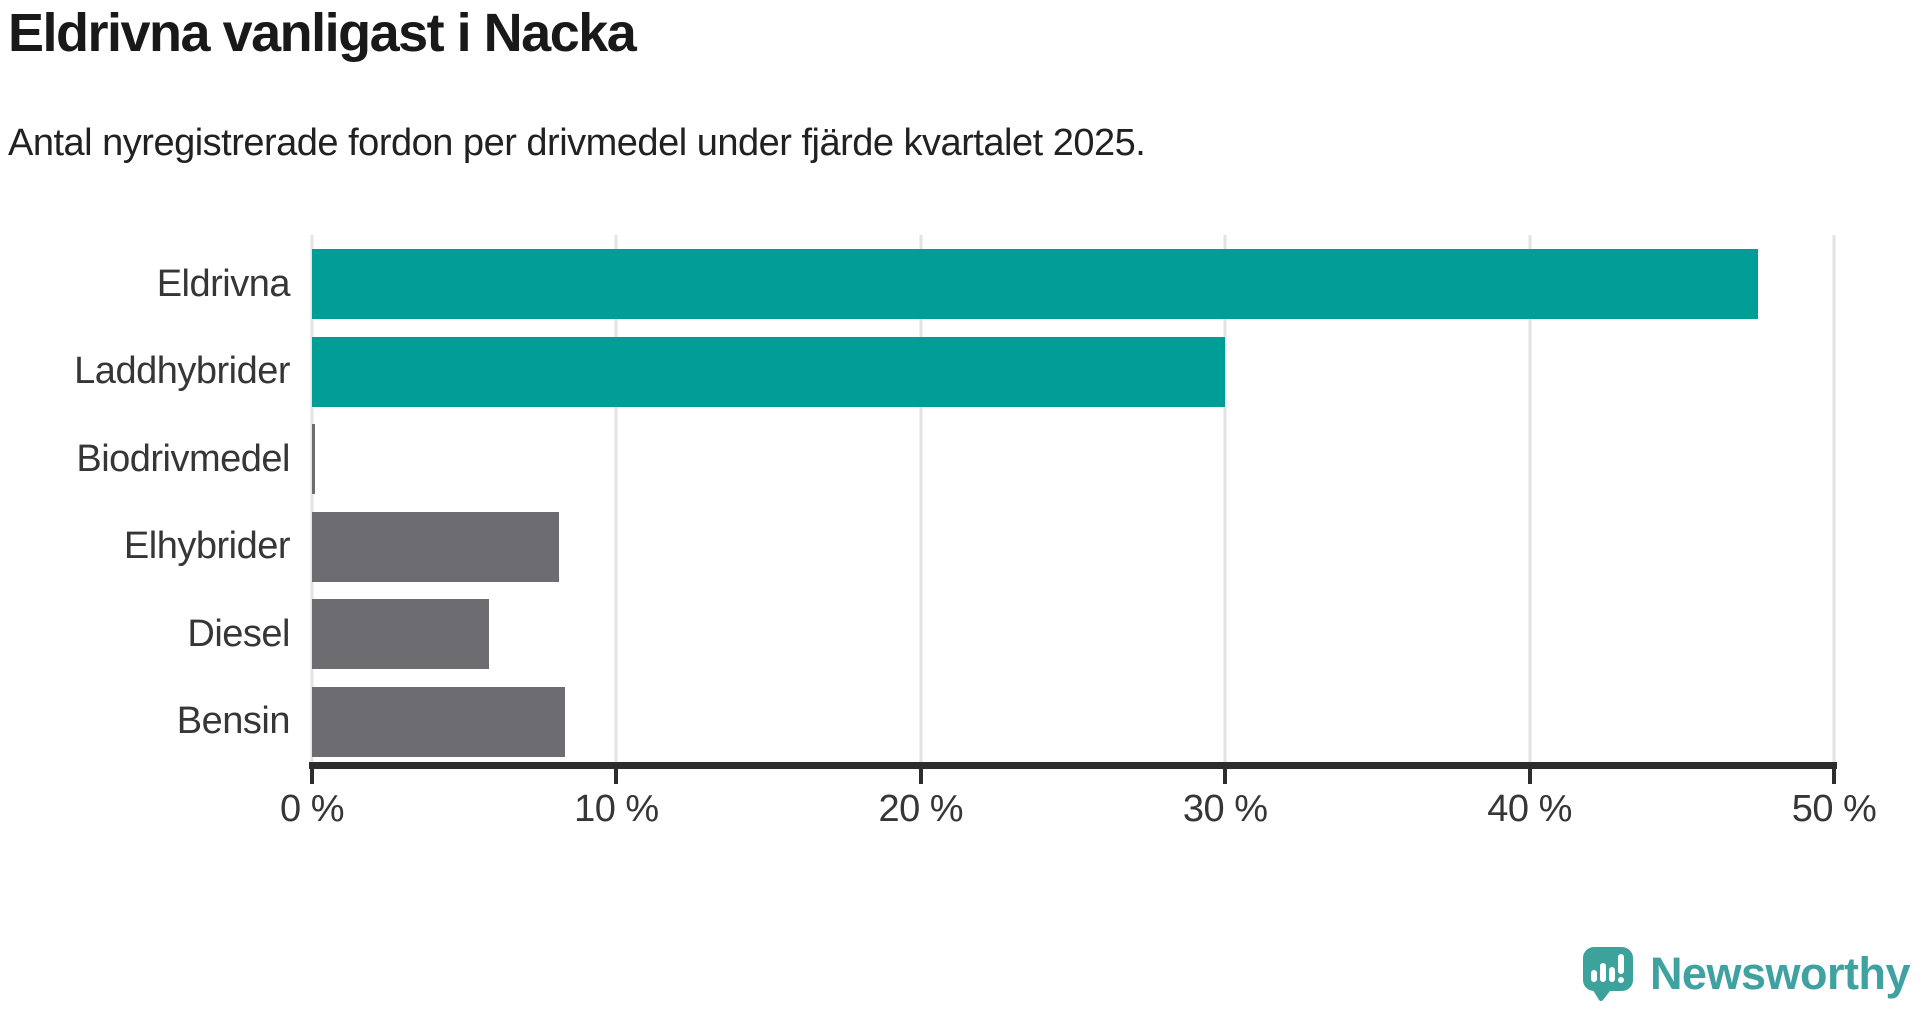 The width and height of the screenshot is (1920, 1010). I want to click on x-tick-label-50: 50 %, so click(1834, 809).